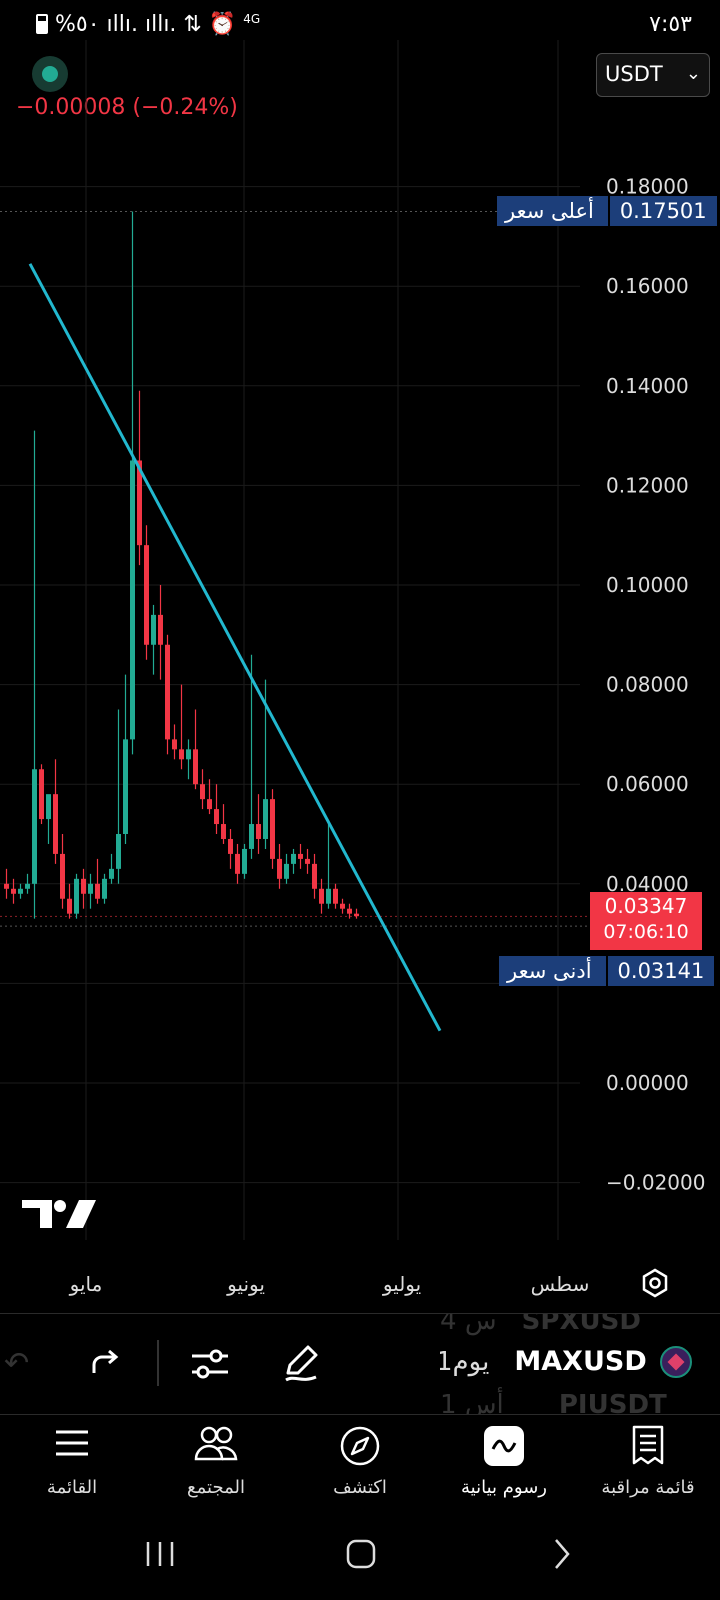 The height and width of the screenshot is (1600, 720). I want to click on x-tick-label: يونيو, so click(246, 1284).